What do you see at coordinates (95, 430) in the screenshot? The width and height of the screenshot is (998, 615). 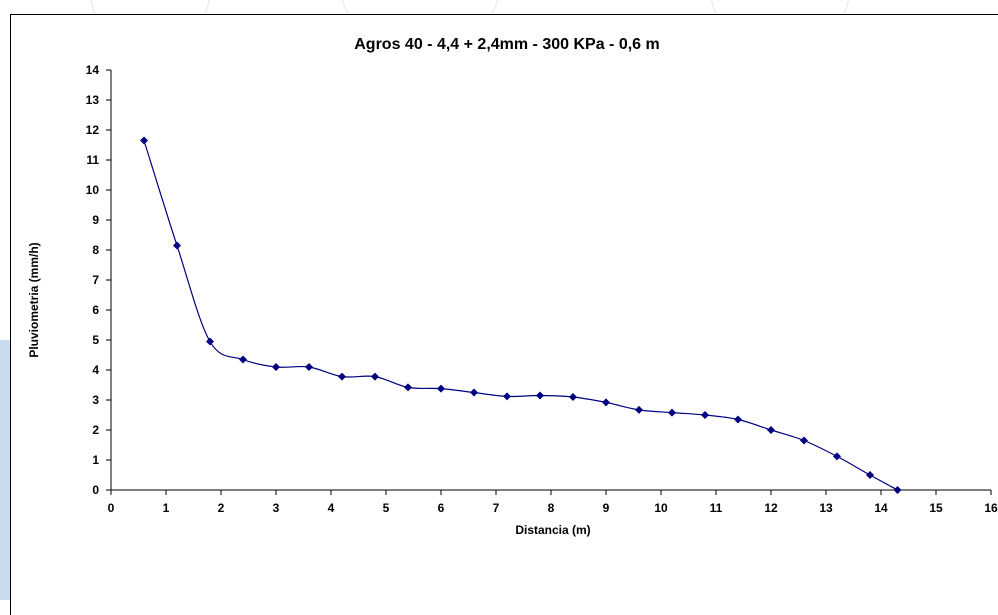 I see `y-tick-label: 2` at bounding box center [95, 430].